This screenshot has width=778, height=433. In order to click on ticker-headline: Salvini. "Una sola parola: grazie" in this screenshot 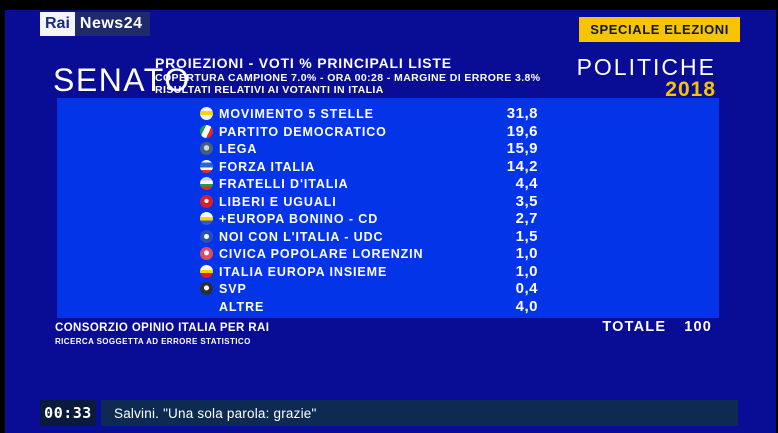, I will do `click(419, 413)`.